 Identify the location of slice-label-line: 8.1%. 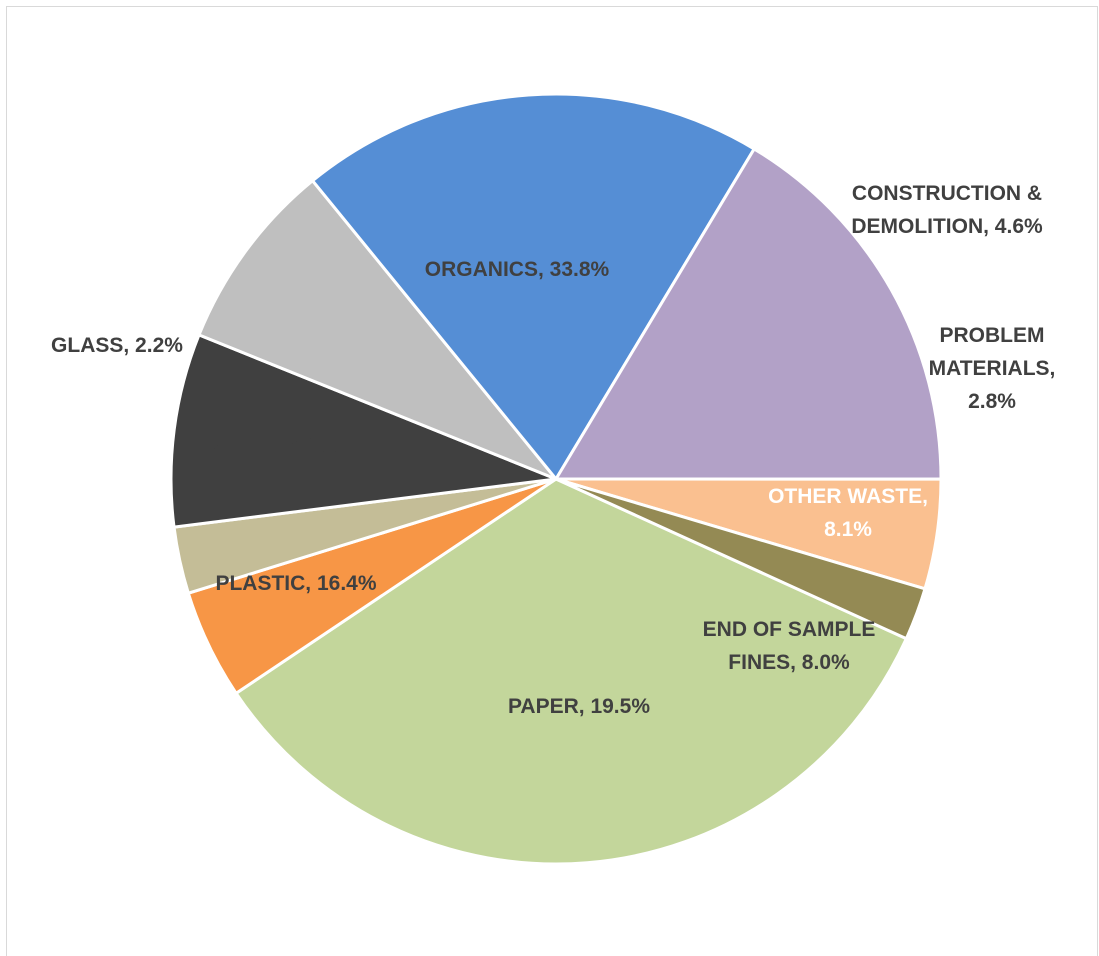
(848, 529).